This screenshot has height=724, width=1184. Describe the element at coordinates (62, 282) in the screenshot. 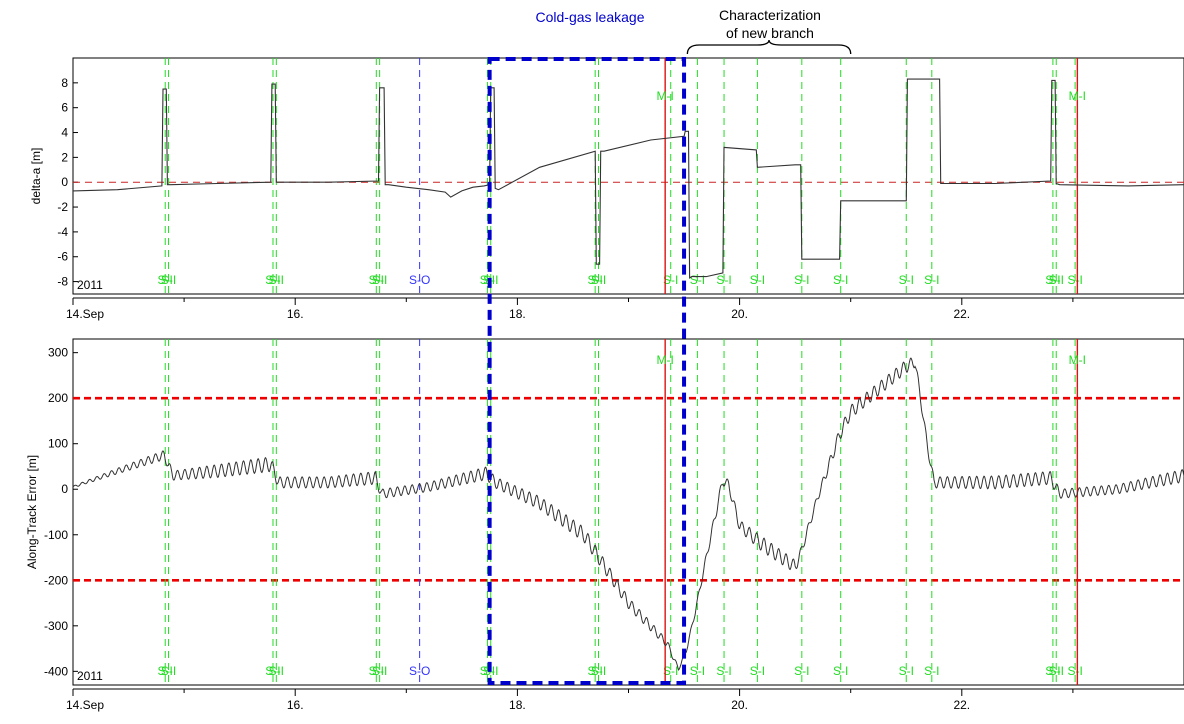

I see `y-tick-label: -8` at that location.